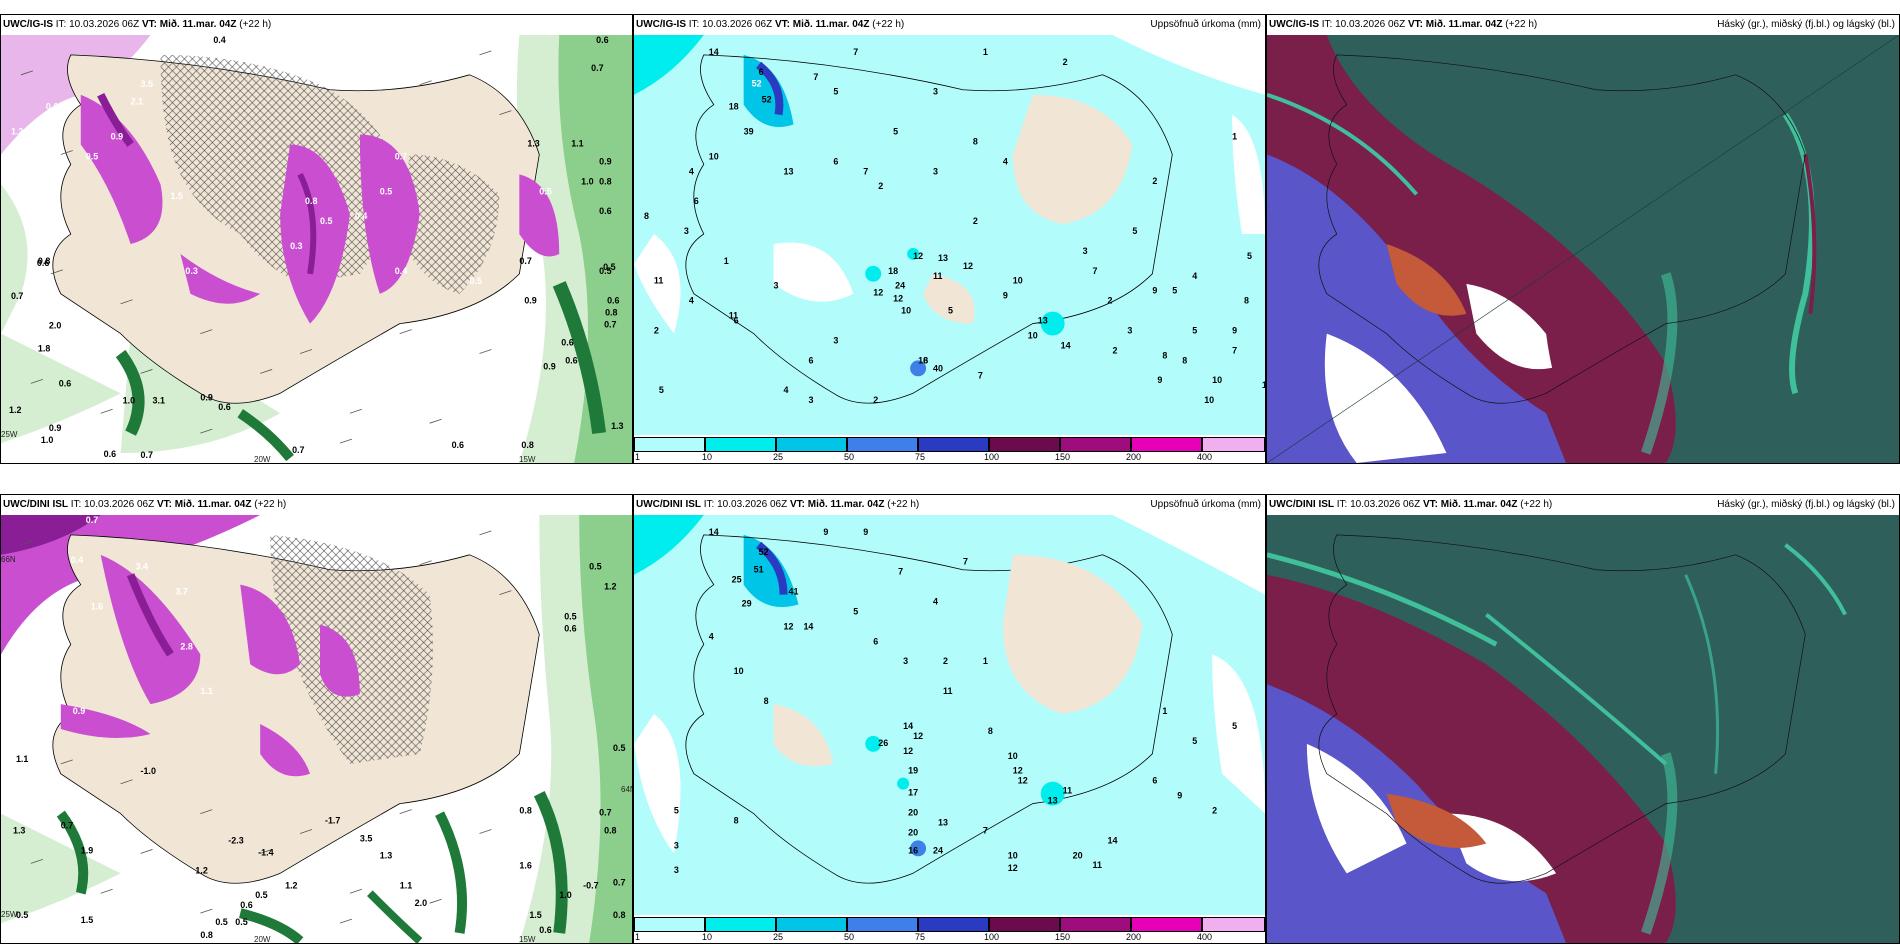 This screenshot has width=1900, height=950. I want to click on value-label: -1.7, so click(332, 821).